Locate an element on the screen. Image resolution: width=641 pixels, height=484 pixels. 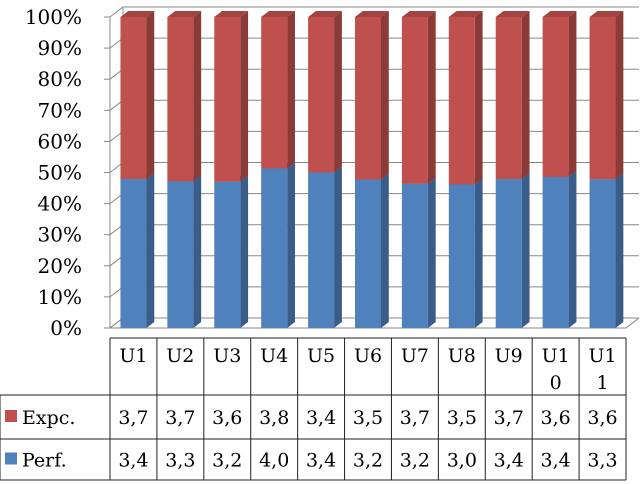
x-category-label: U8 is located at coordinates (462, 356).